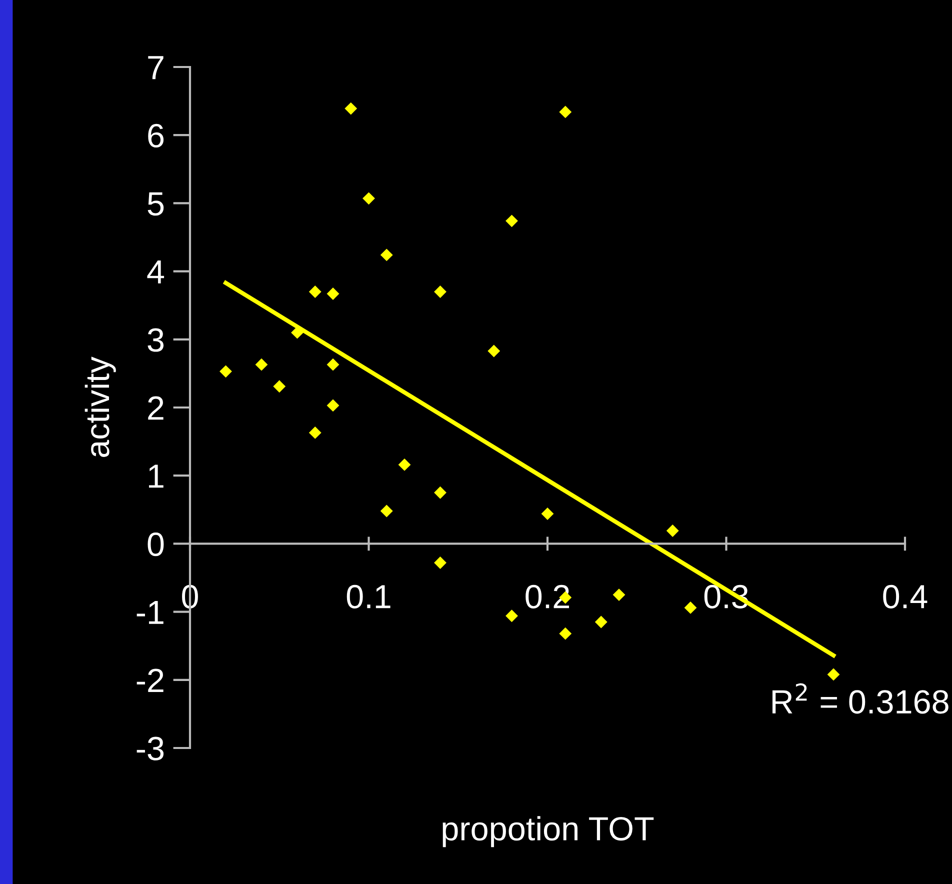 The height and width of the screenshot is (884, 952). Describe the element at coordinates (156, 136) in the screenshot. I see `y-tick-label: 6` at that location.